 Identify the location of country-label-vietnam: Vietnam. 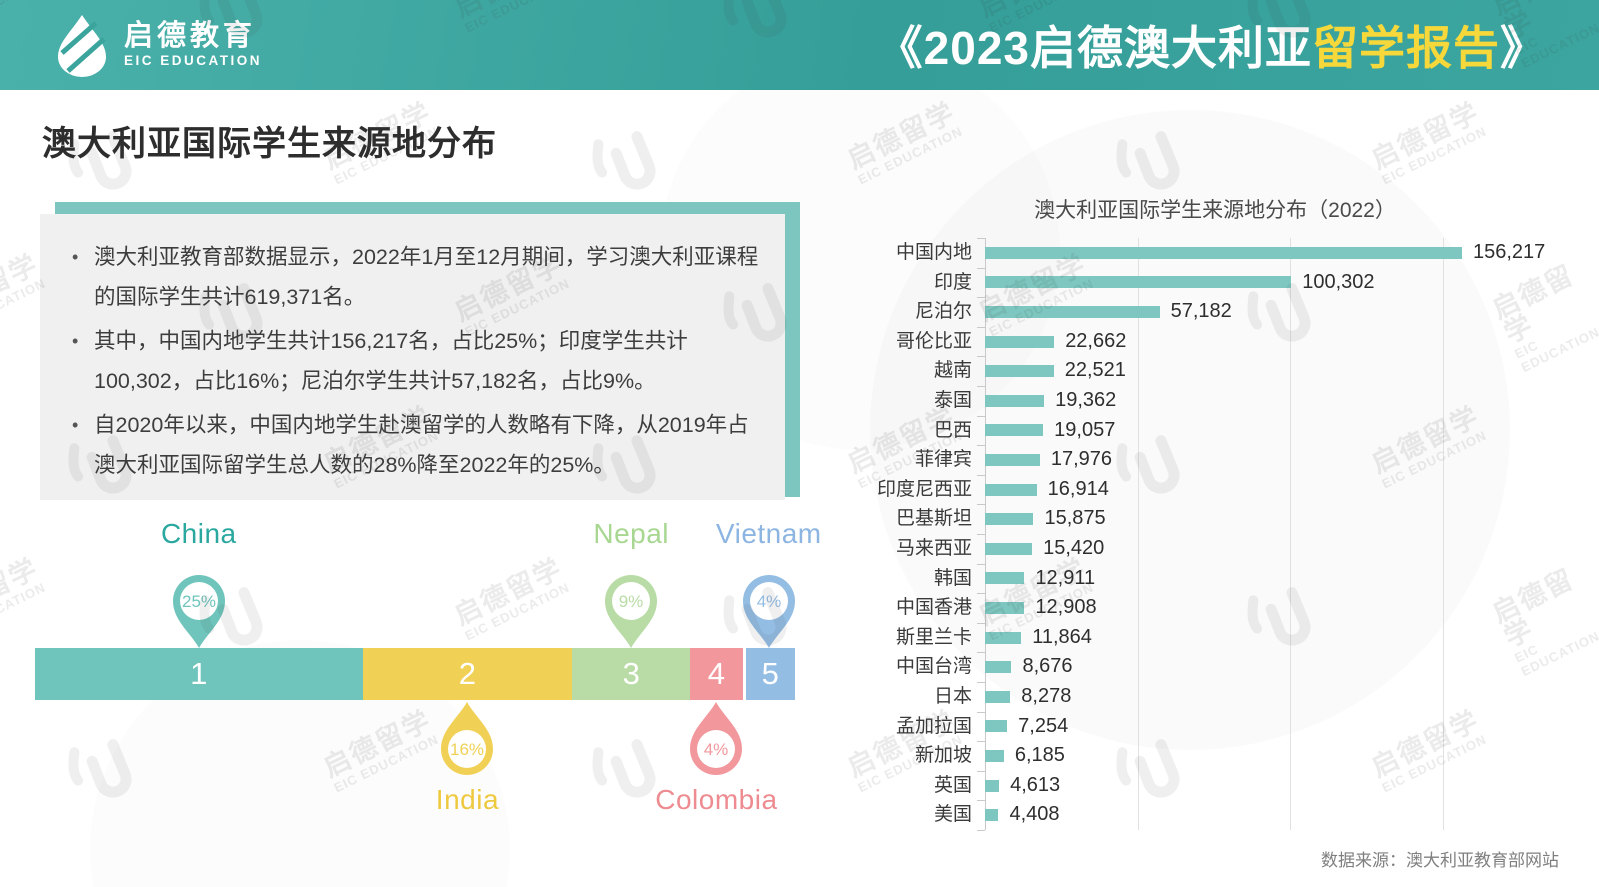
(768, 533).